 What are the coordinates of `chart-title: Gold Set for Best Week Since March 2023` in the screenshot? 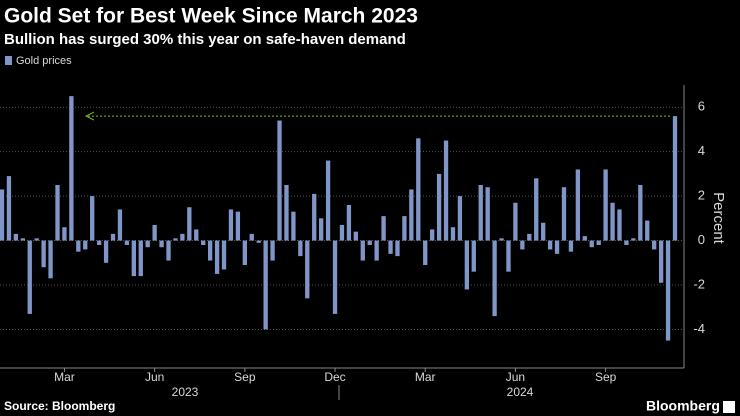 It's located at (211, 16).